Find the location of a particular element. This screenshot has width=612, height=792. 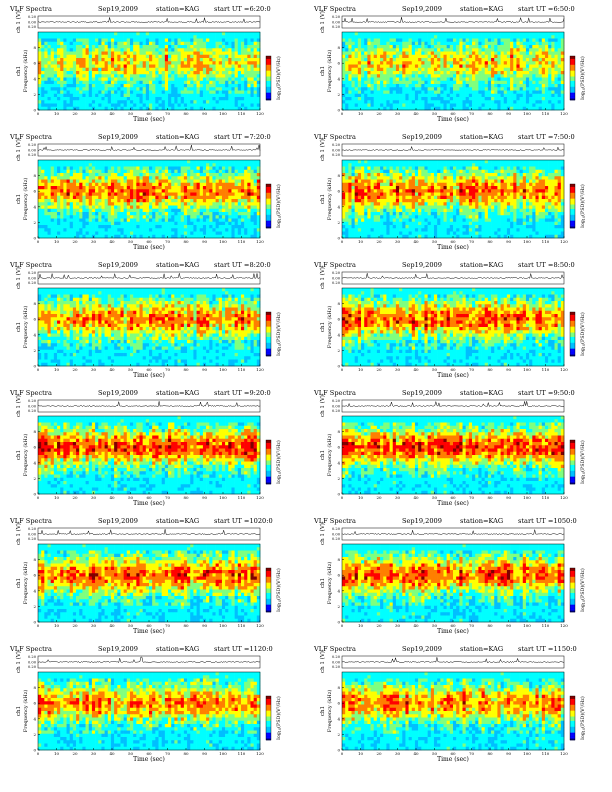

waveform-frame is located at coordinates (149, 150).